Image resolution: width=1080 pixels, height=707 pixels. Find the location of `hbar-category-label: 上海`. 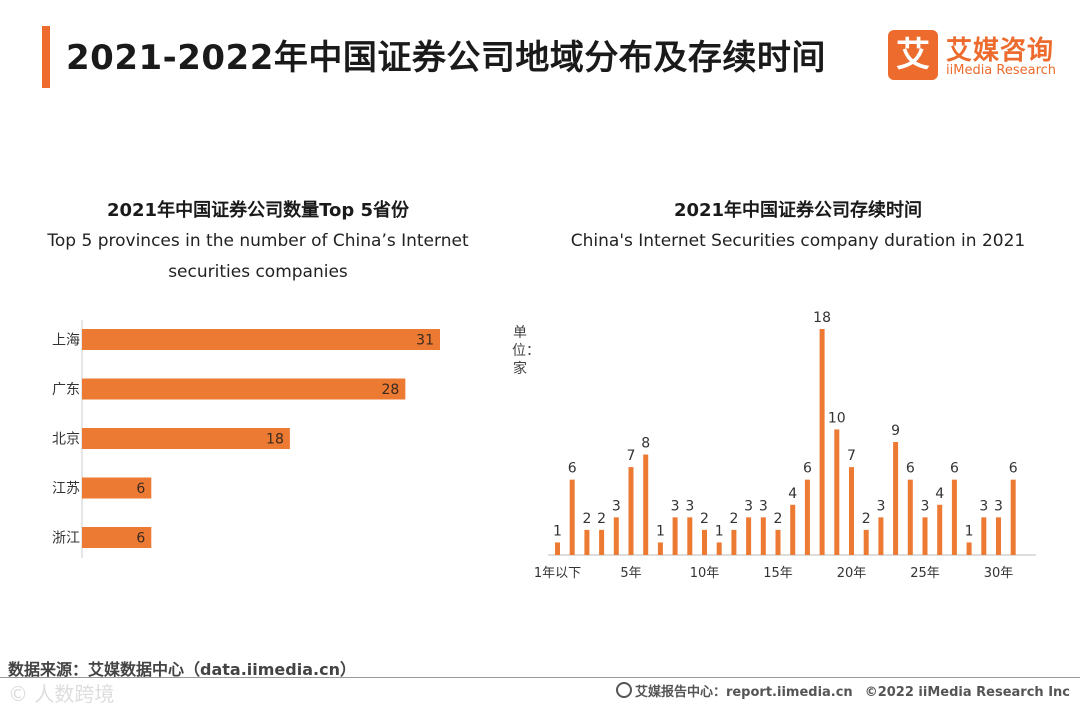

hbar-category-label: 上海 is located at coordinates (66, 341).